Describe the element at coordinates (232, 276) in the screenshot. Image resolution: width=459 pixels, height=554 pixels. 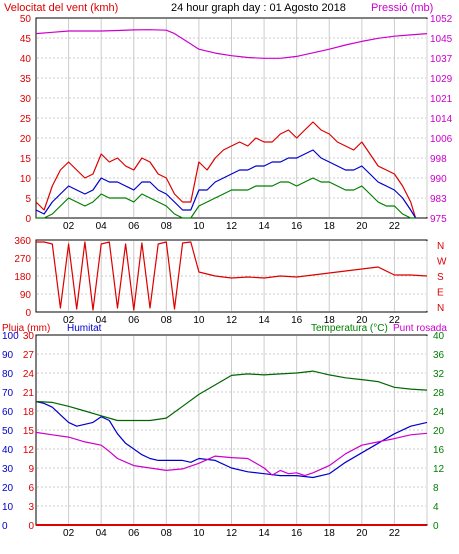
I see `wind-direction-line` at that location.